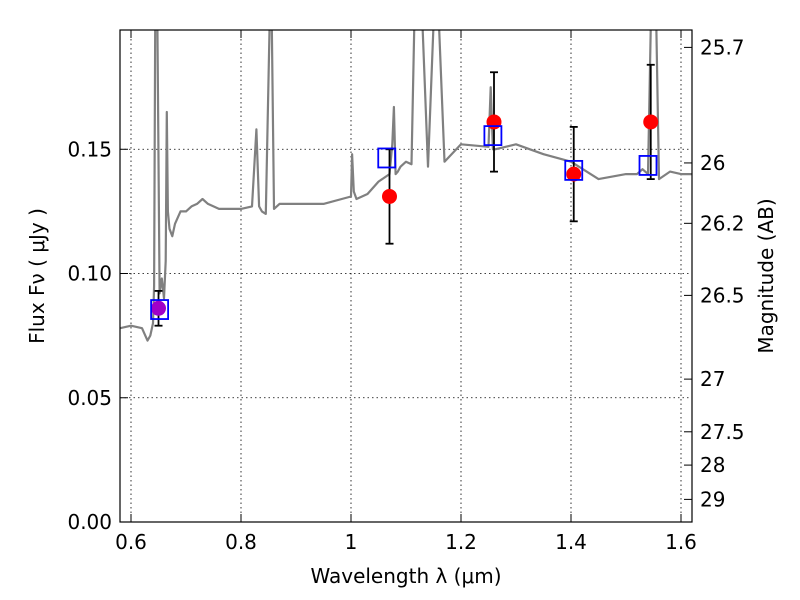 Image resolution: width=800 pixels, height=600 pixels. Describe the element at coordinates (722, 432) in the screenshot. I see `magnitude-tick-label: 27.5` at that location.